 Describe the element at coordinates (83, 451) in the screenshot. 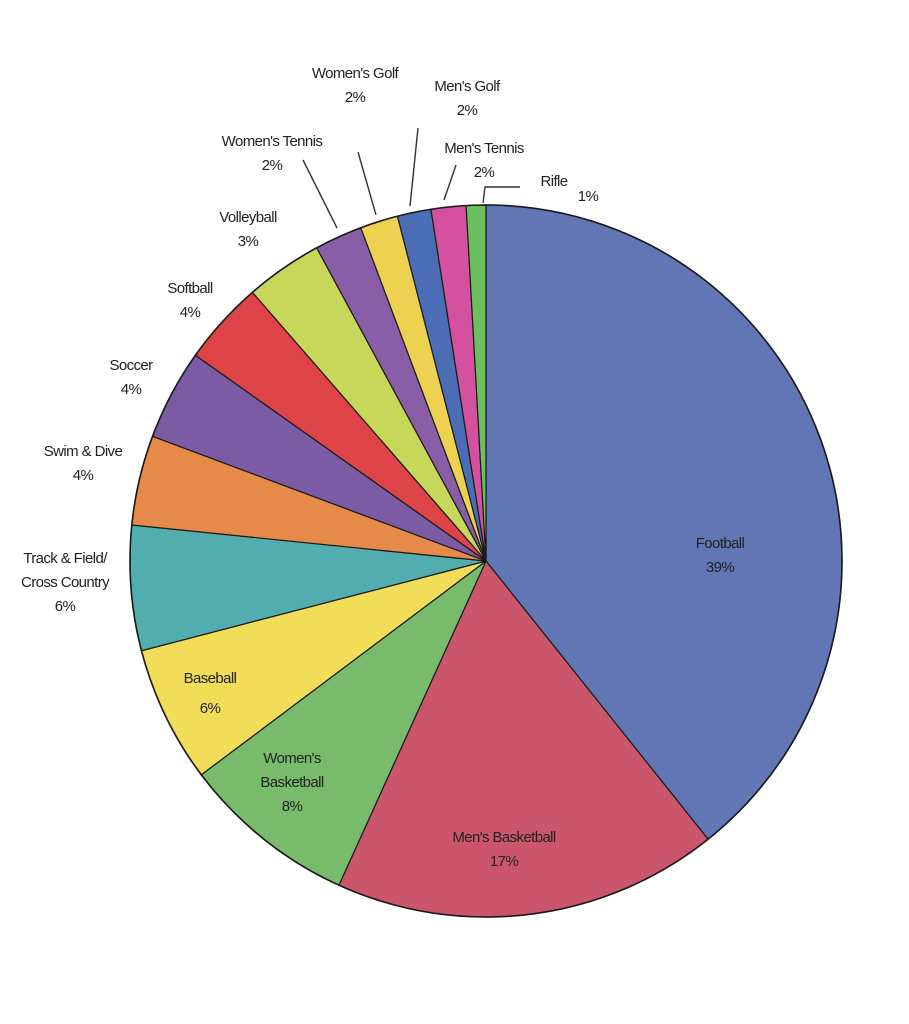

I see `label-text: Swim & Dive` at that location.